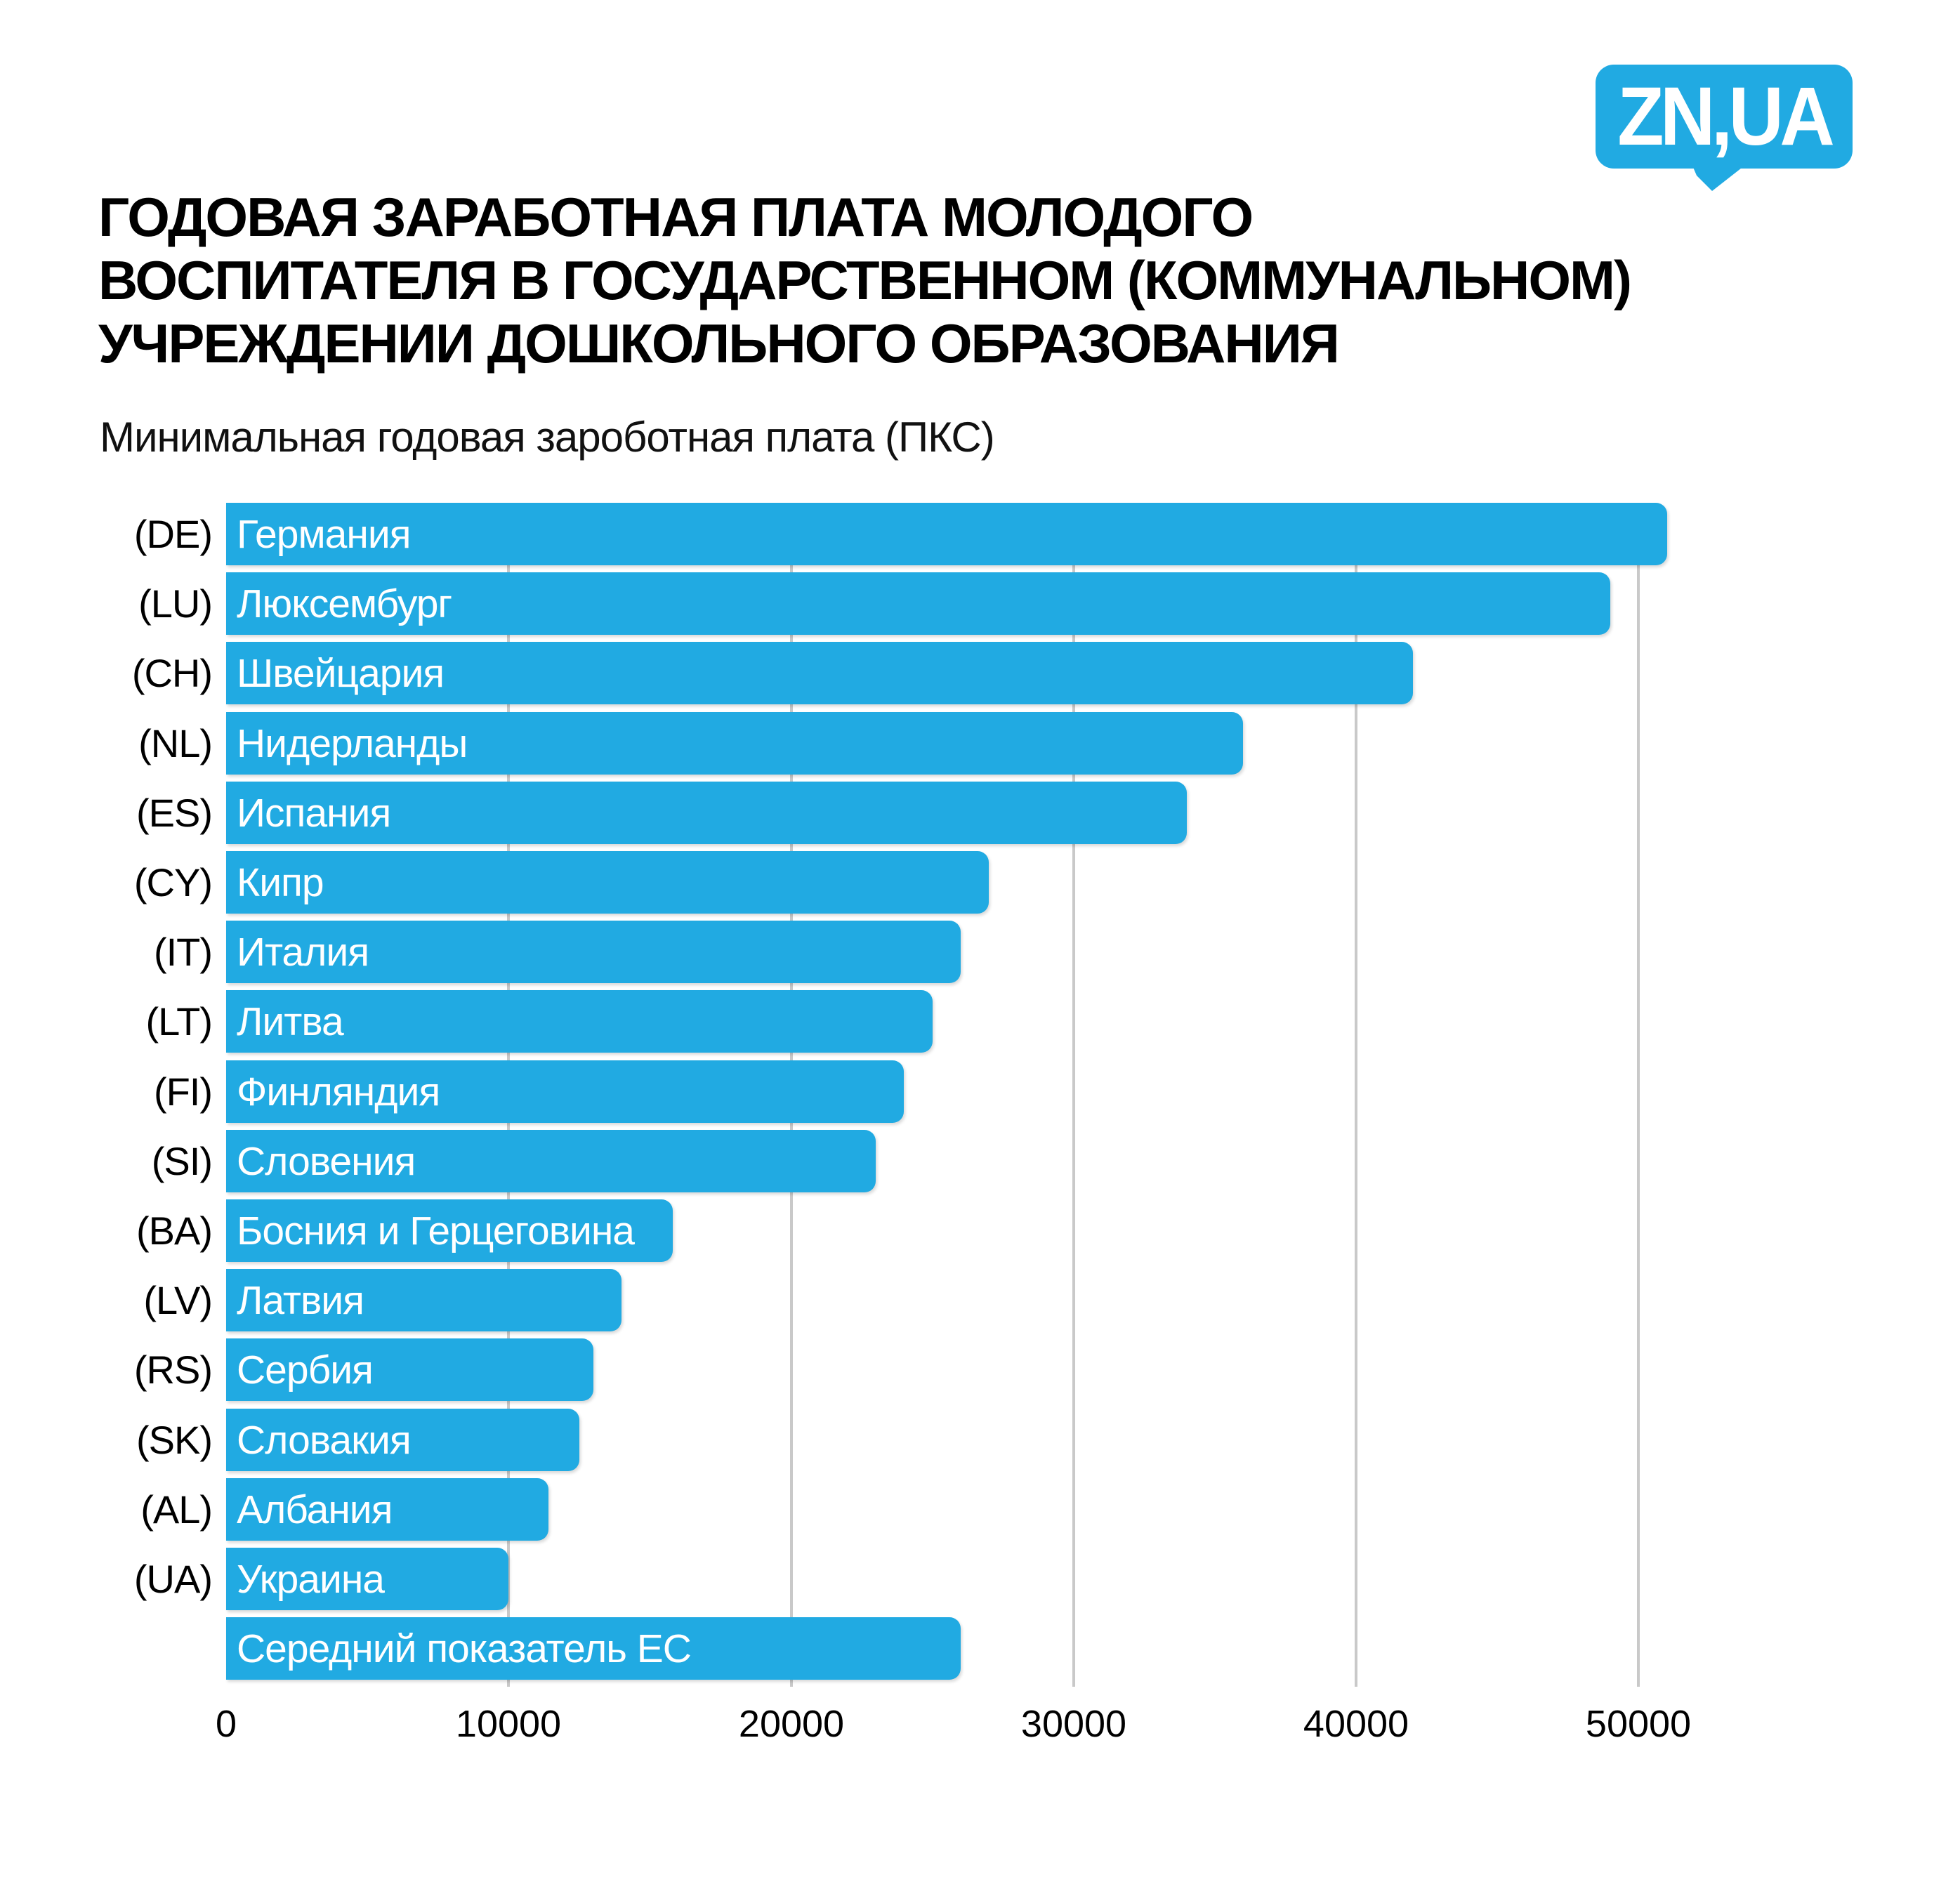 Image resolution: width=1960 pixels, height=1896 pixels. What do you see at coordinates (1638, 1724) in the screenshot?
I see `x-tick-label-50000: 50000` at bounding box center [1638, 1724].